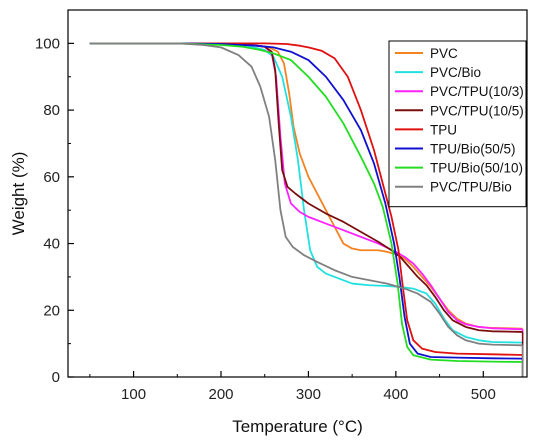 The width and height of the screenshot is (550, 443). I want to click on legend-label: TPU/Bio(50/10), so click(476, 168).